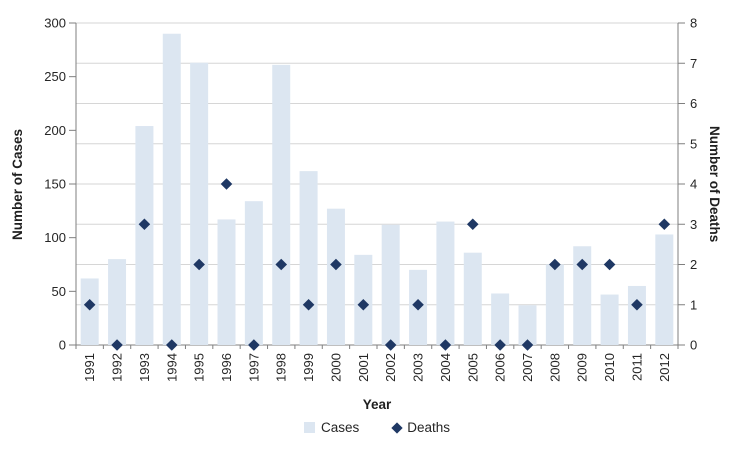  Describe the element at coordinates (62, 345) in the screenshot. I see `left-axis-tick-label: 0` at that location.